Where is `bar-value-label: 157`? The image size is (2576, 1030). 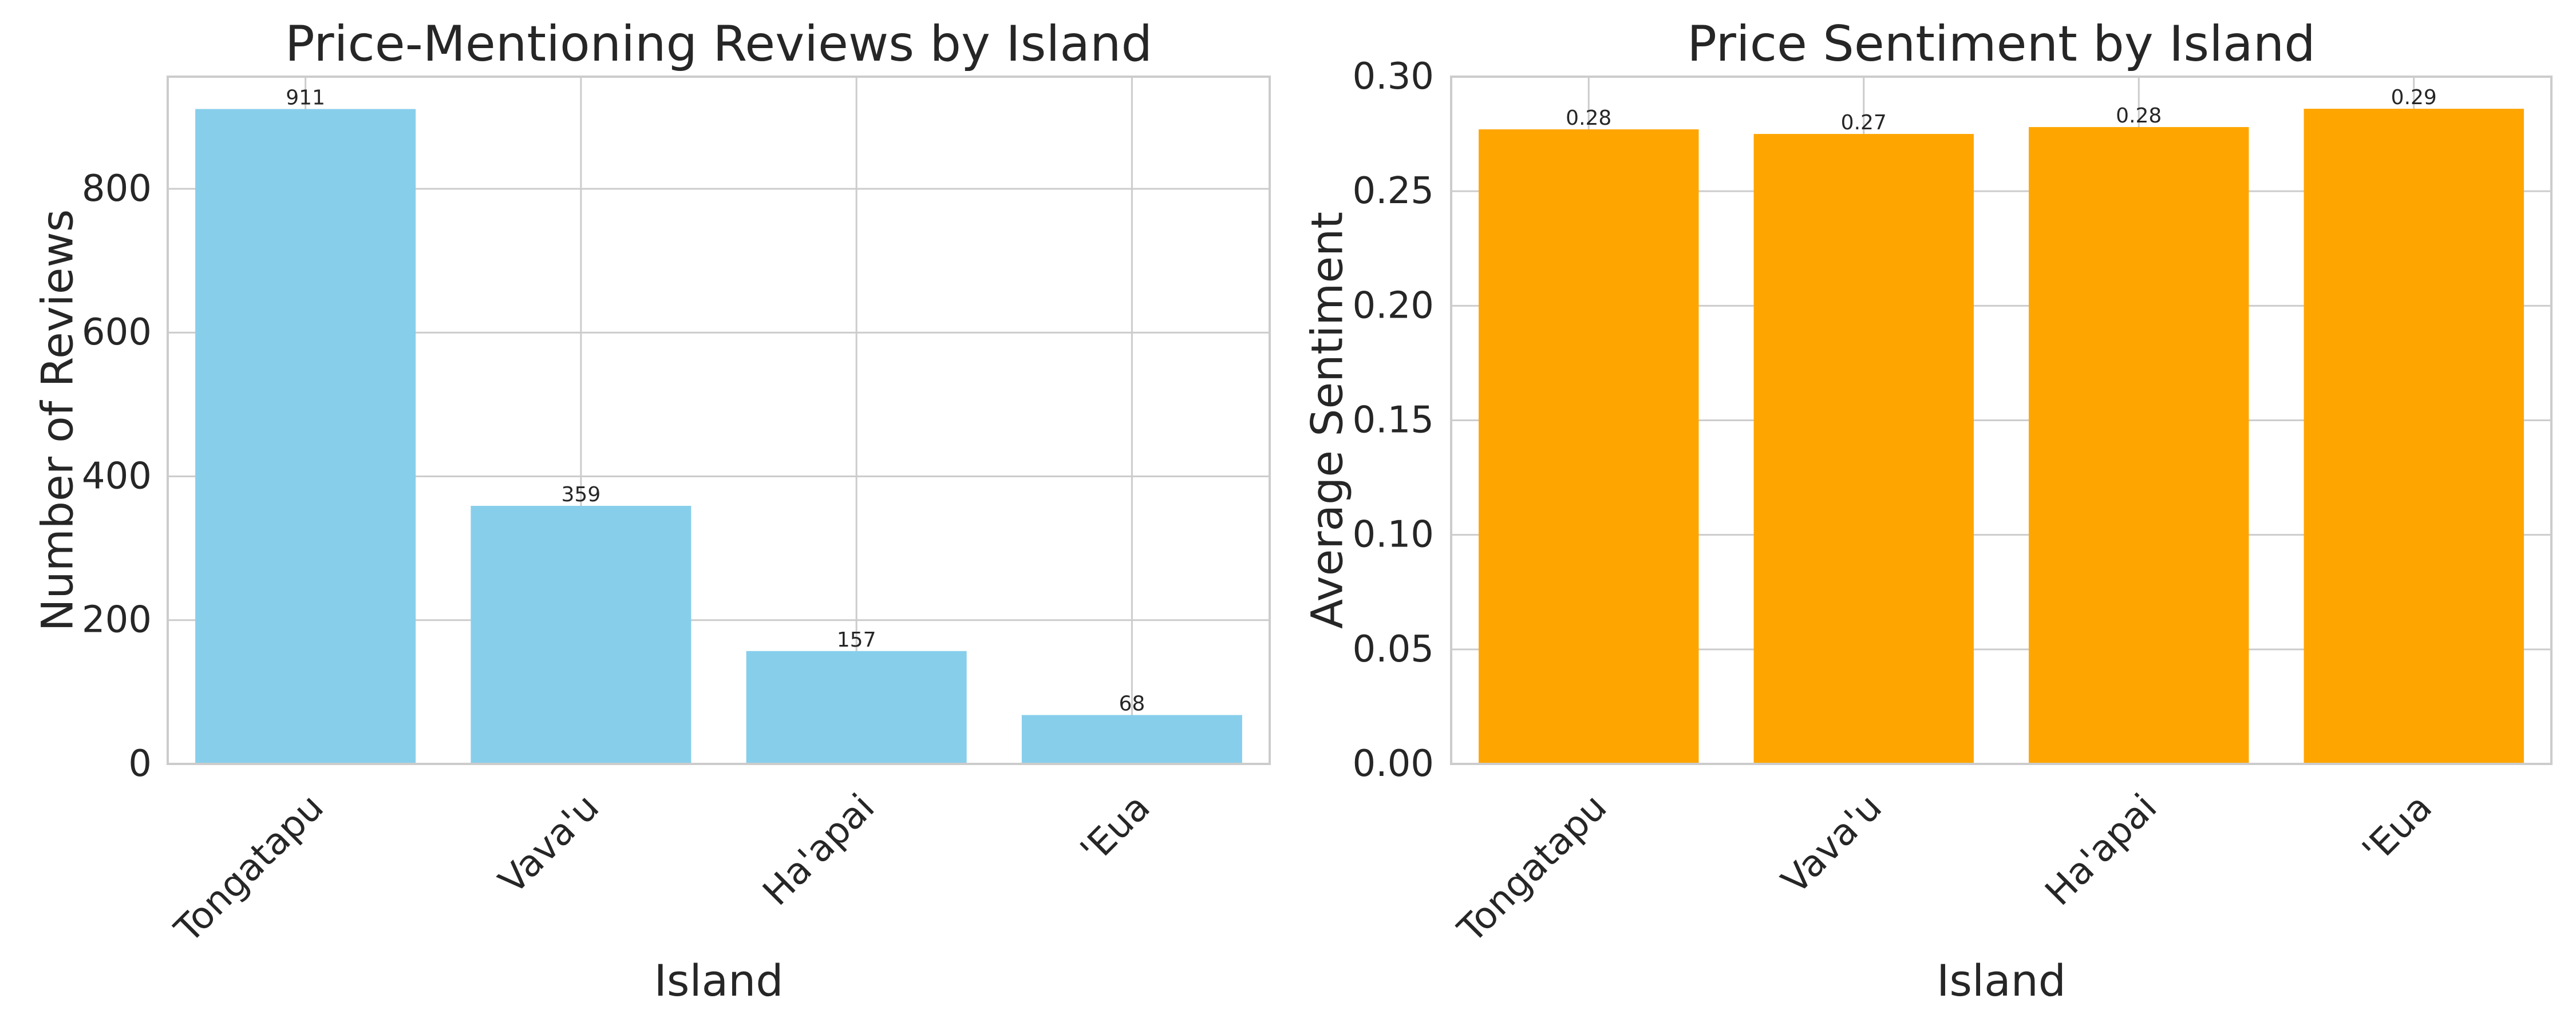
bar-value-label: 157 is located at coordinates (856, 640).